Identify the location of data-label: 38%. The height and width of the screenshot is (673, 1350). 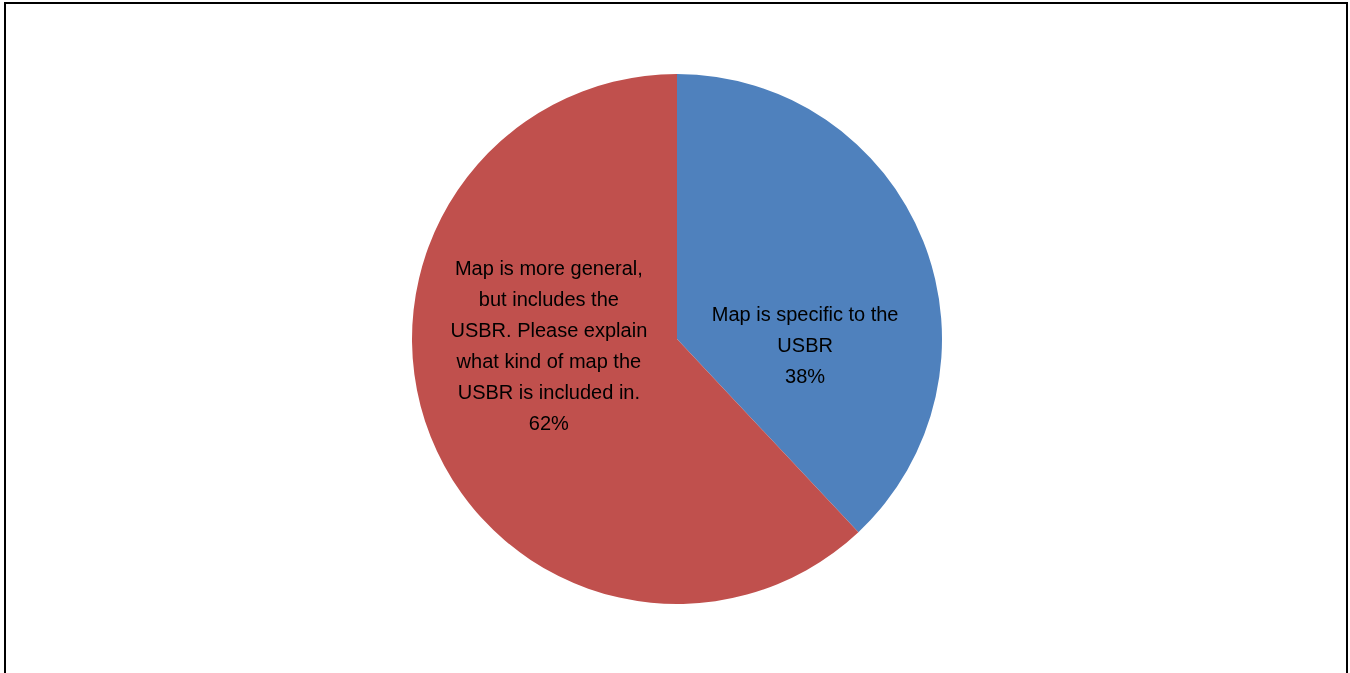
(805, 376).